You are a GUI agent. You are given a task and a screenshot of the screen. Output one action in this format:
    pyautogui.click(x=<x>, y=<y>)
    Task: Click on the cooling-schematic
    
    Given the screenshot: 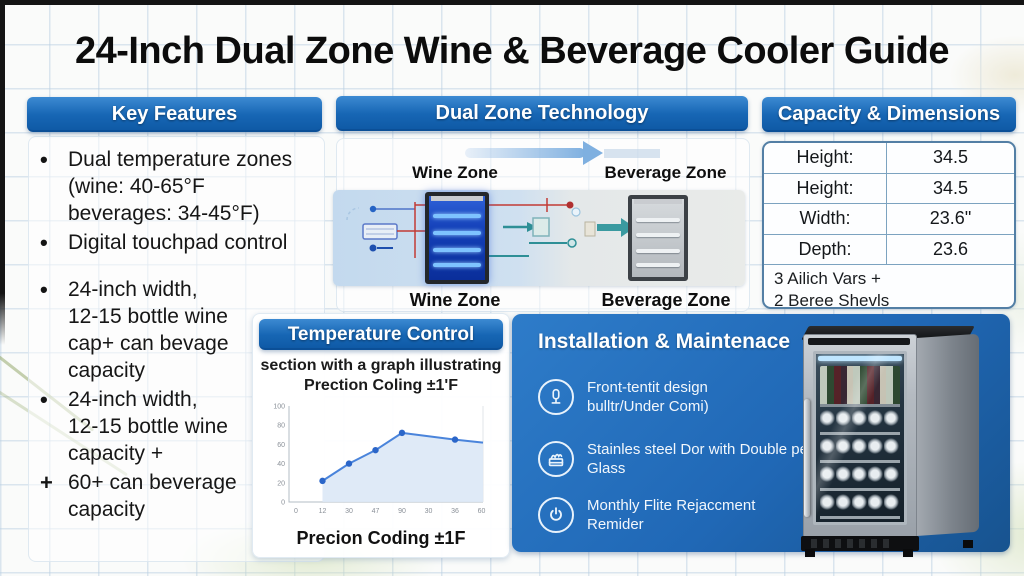 What is the action you would take?
    pyautogui.click(x=490, y=228)
    